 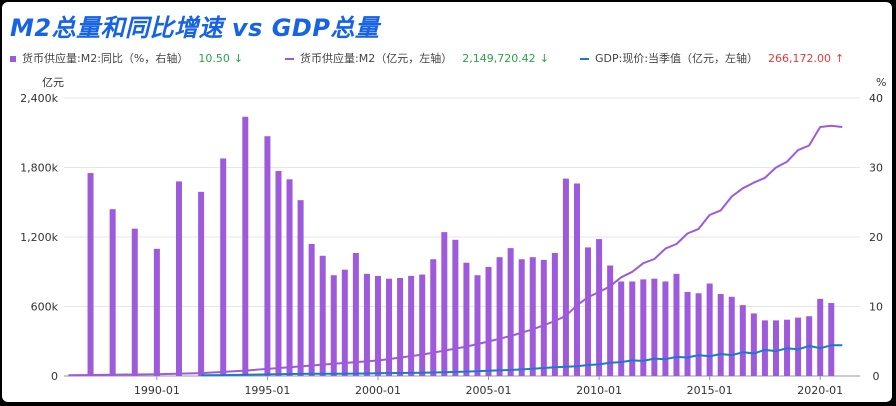 I want to click on legend-label: 货币供应量:M2（亿元，左轴）, so click(x=376, y=58).